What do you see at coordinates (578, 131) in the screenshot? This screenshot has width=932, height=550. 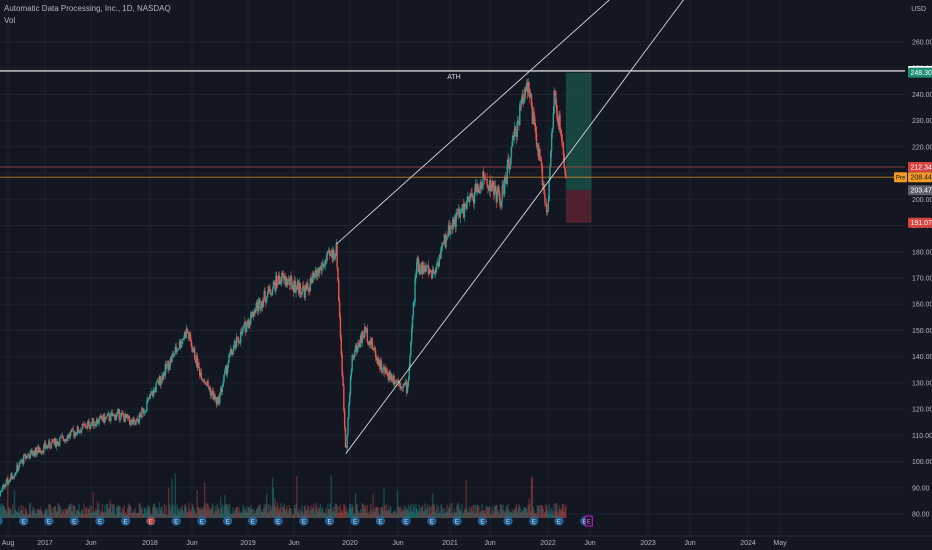 I see `target-zone` at bounding box center [578, 131].